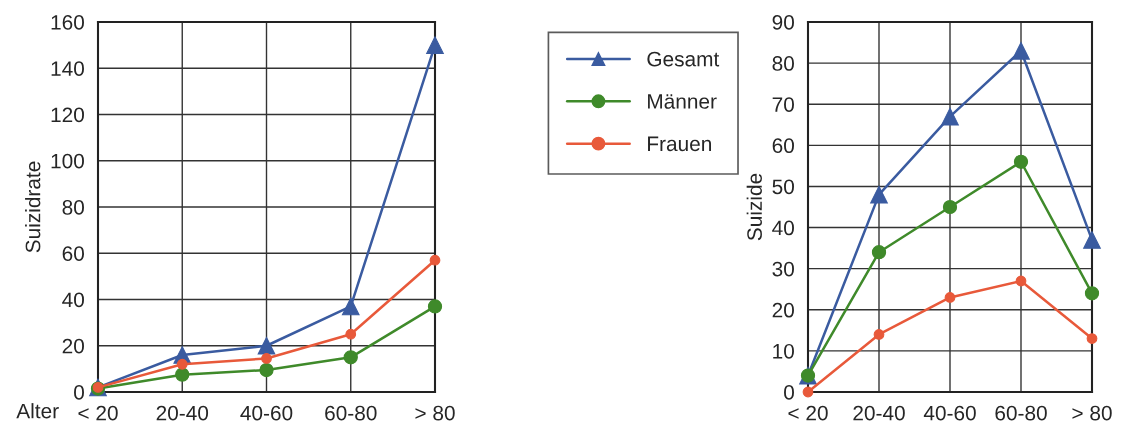 The width and height of the screenshot is (1126, 434). What do you see at coordinates (679, 144) in the screenshot?
I see `legend-label: Frauen` at bounding box center [679, 144].